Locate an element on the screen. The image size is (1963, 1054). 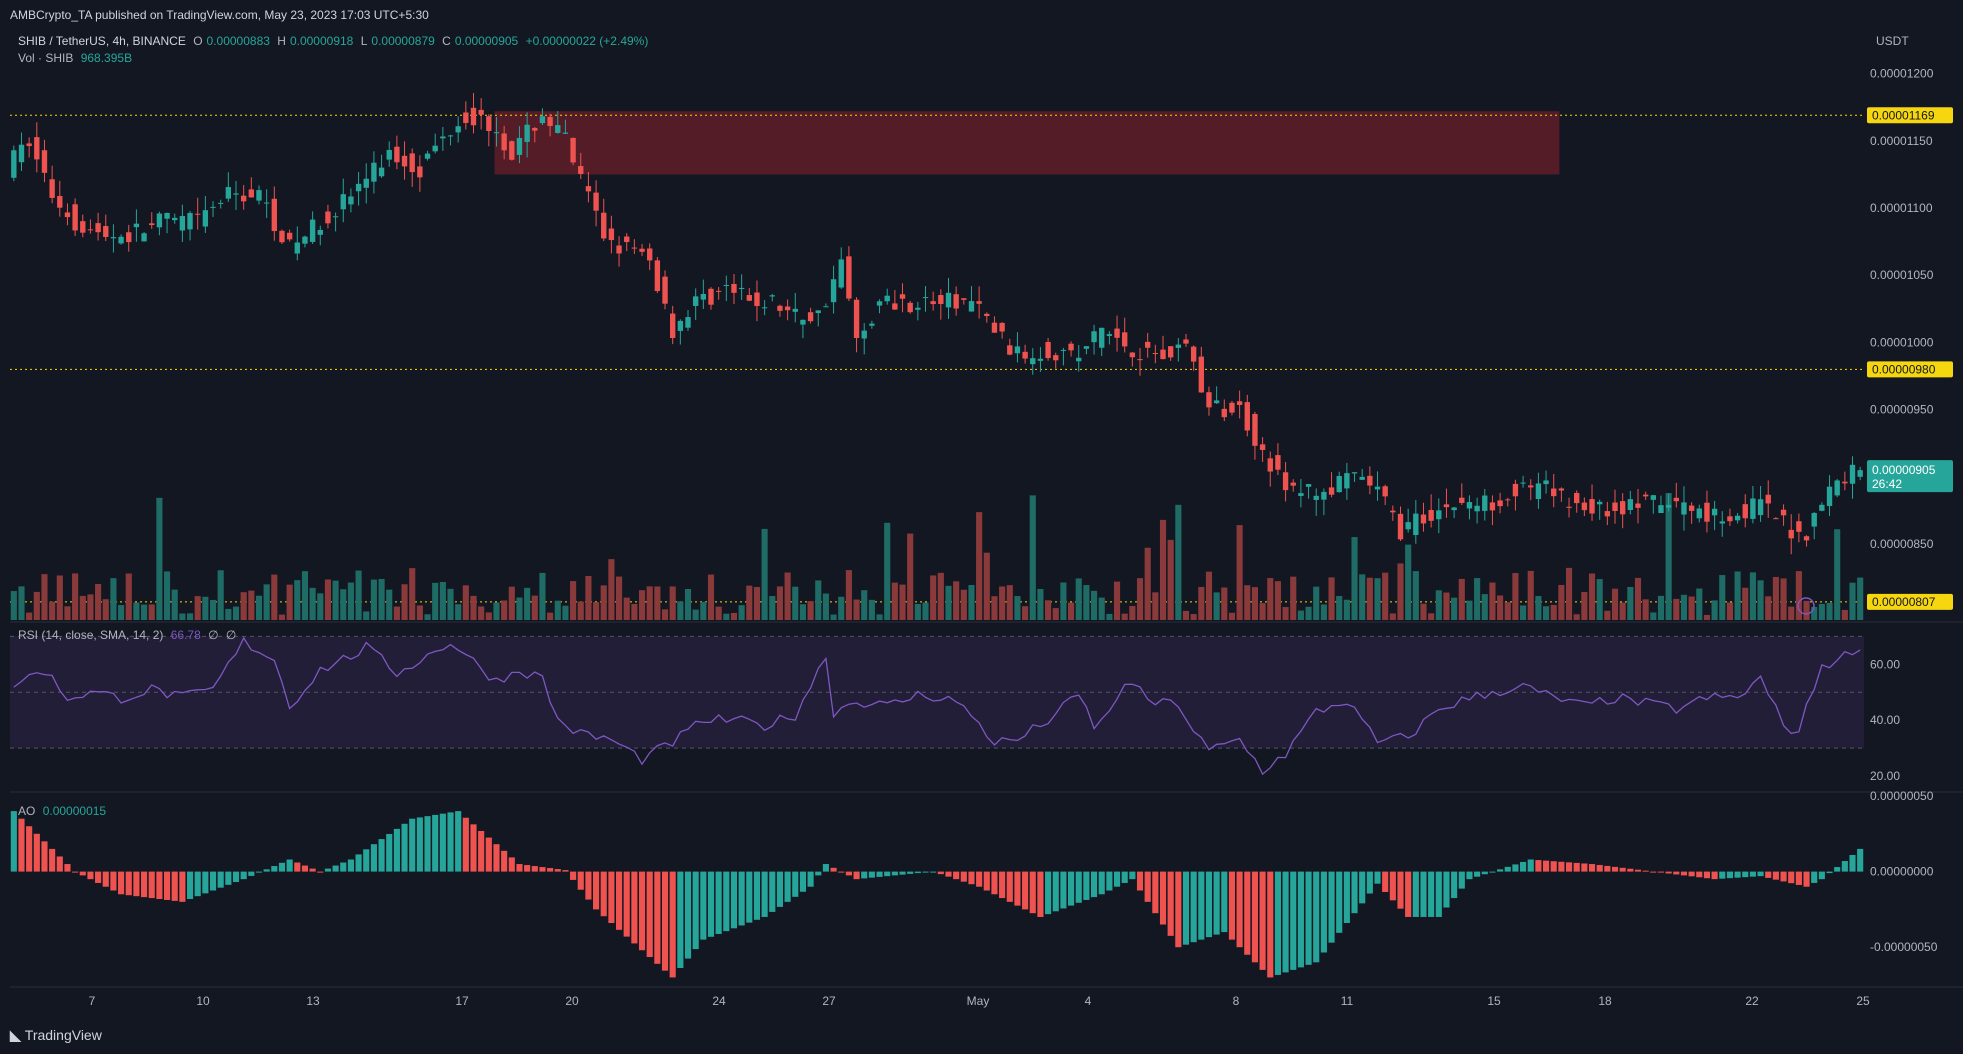
price-axis-tick: 0.00001100 is located at coordinates (1901, 208).